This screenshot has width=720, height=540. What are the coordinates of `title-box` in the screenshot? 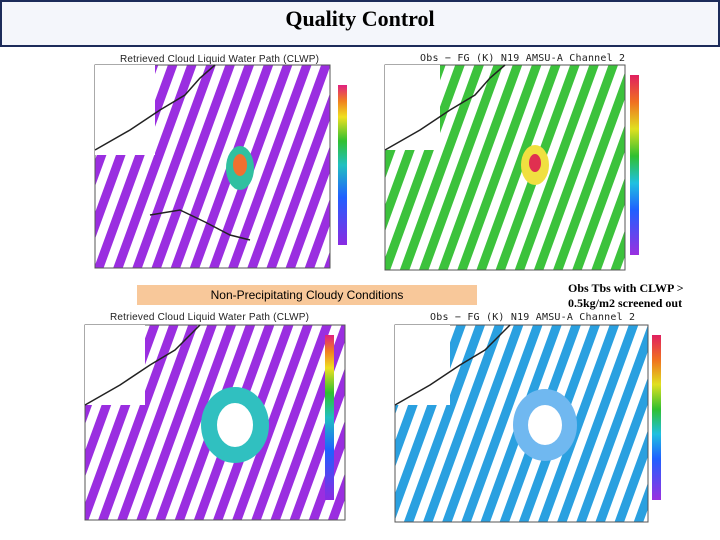 It's located at (360, 23).